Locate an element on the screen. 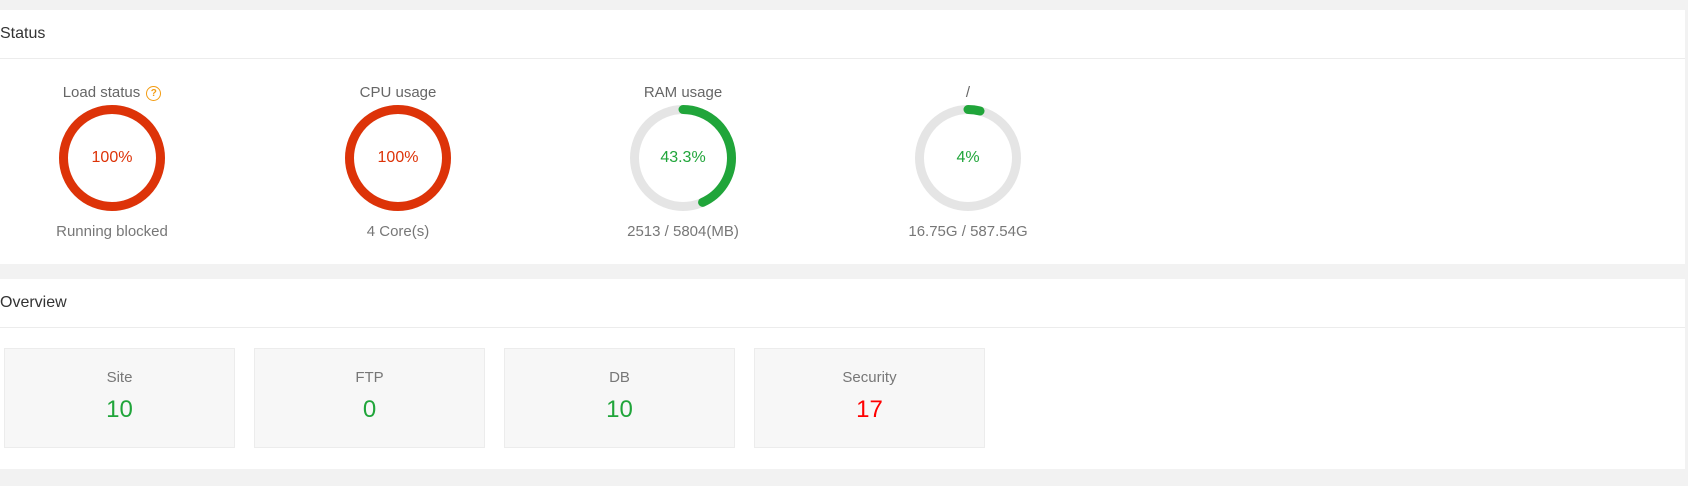 This screenshot has height=486, width=1688. load-status-ring is located at coordinates (112, 158).